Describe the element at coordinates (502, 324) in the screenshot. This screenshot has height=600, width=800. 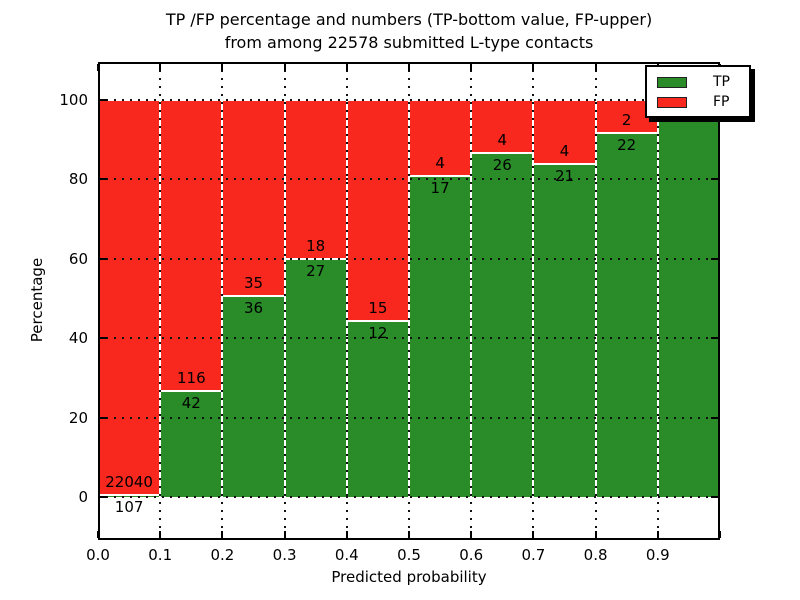
I see `bar-segment-tp-0.6-0.7` at that location.